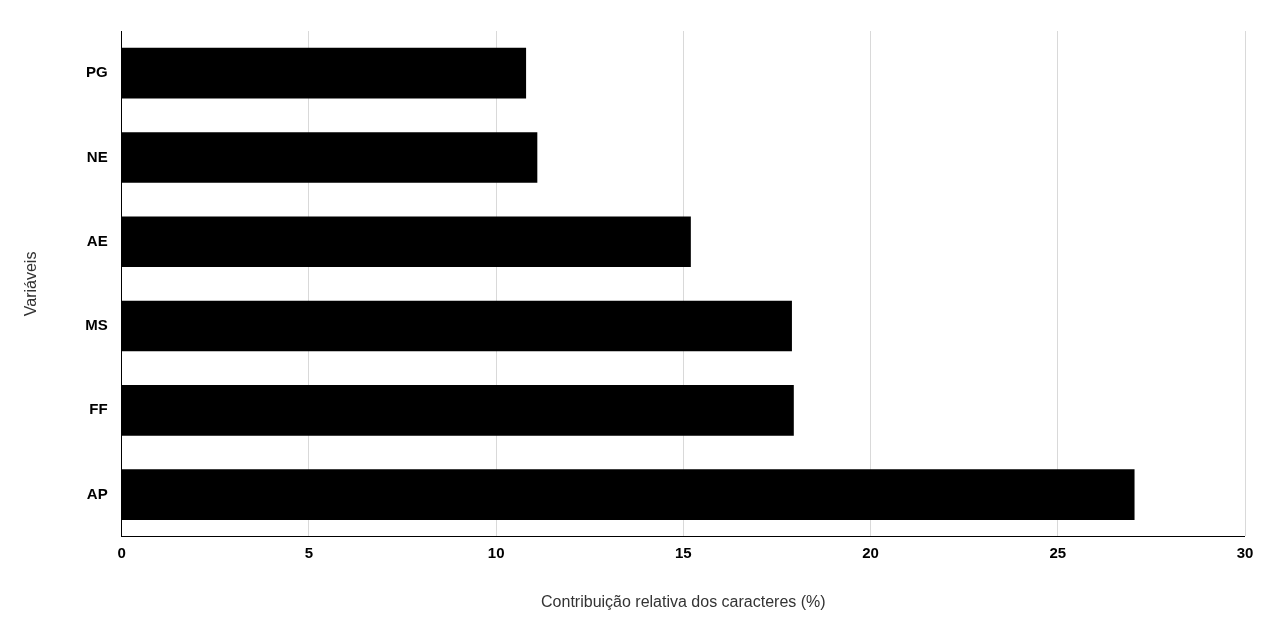  Describe the element at coordinates (1245, 552) in the screenshot. I see `x-tick-label: 30` at that location.